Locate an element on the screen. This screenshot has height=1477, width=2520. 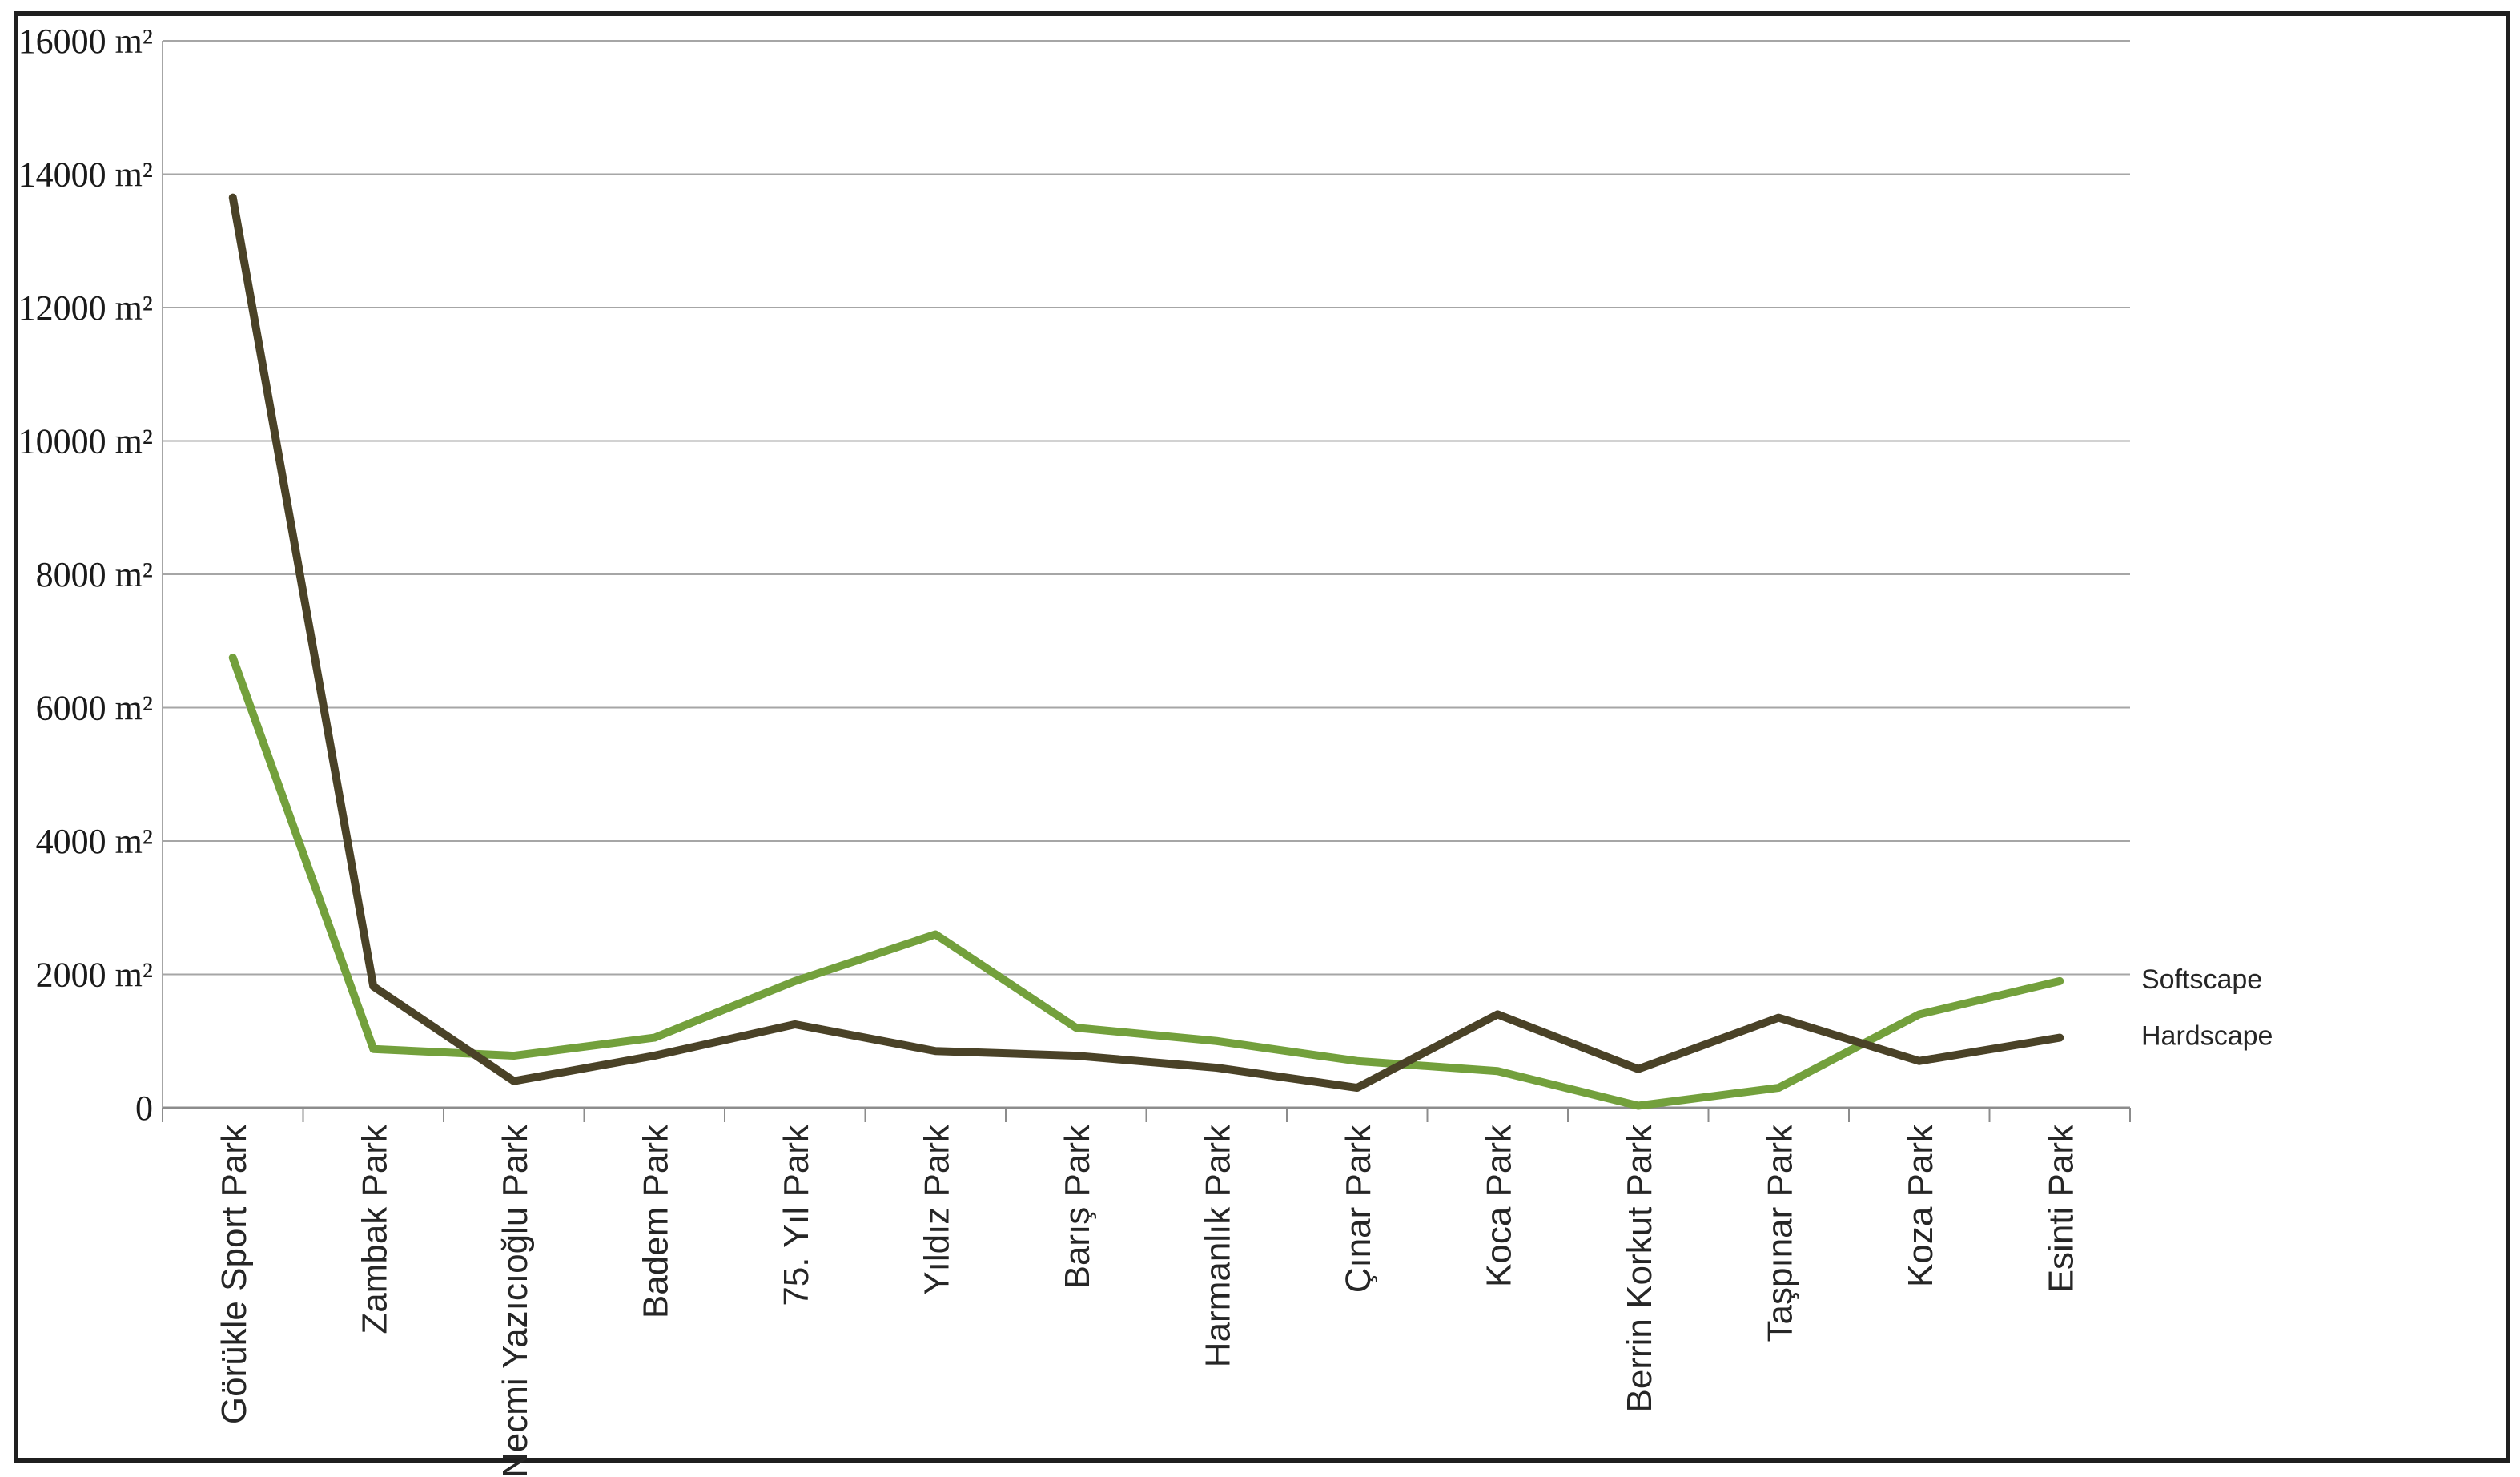
series-end-label-hardscape: Hardscape is located at coordinates (2207, 1036).